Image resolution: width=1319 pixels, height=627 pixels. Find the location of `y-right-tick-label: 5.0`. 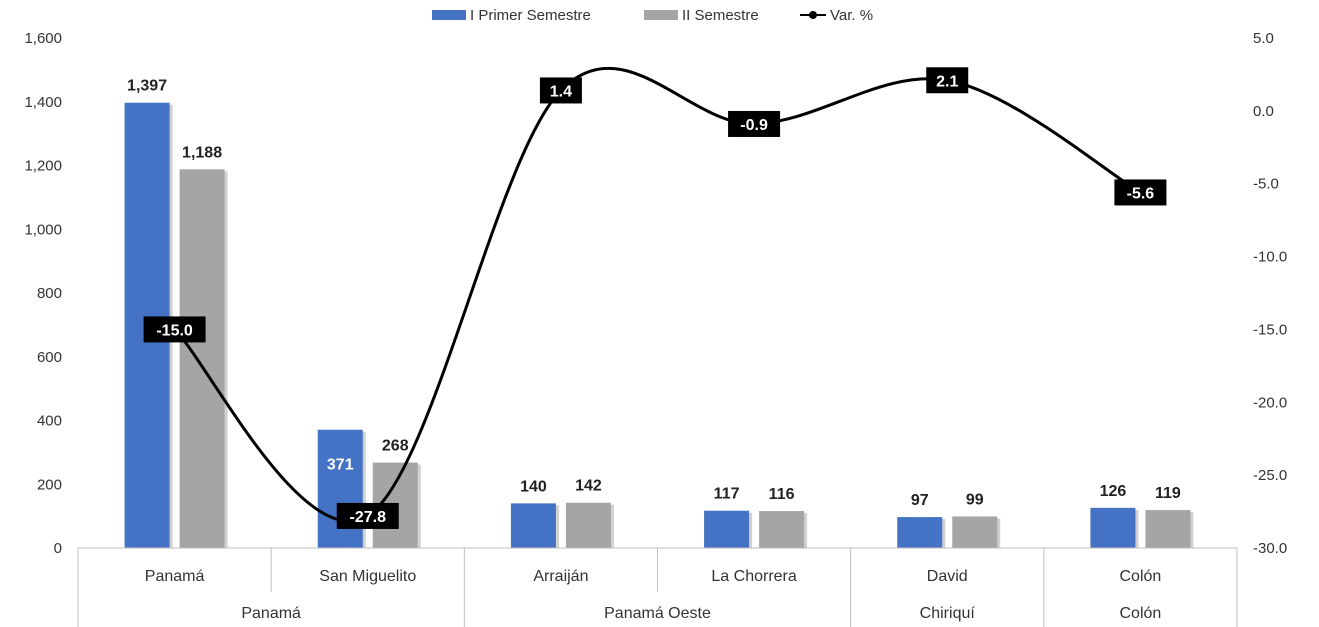

y-right-tick-label: 5.0 is located at coordinates (1263, 38).